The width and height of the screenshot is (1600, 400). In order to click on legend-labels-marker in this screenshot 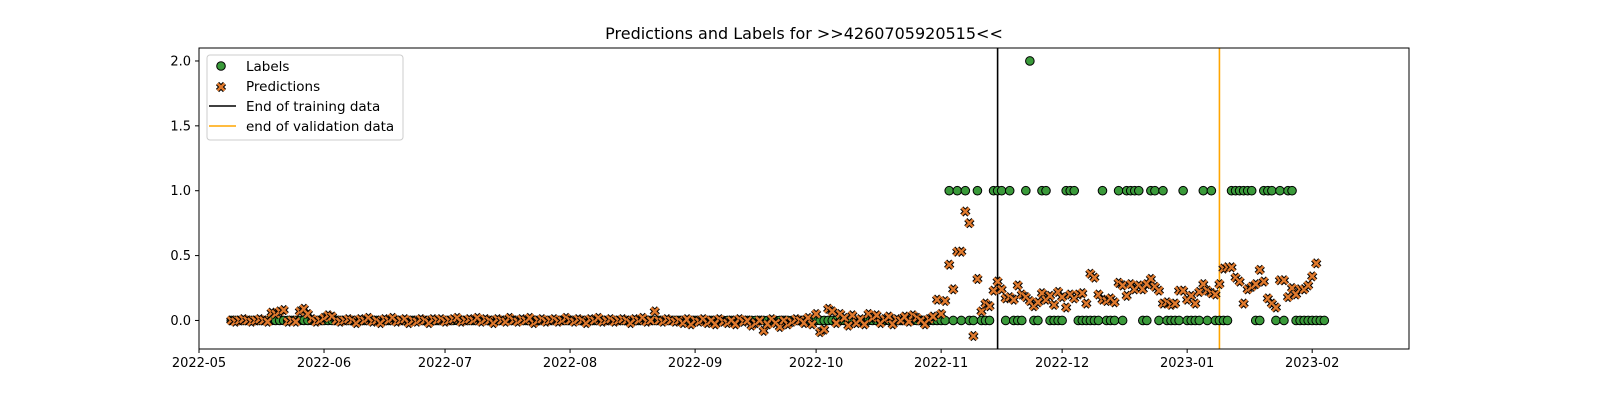, I will do `click(221, 66)`.